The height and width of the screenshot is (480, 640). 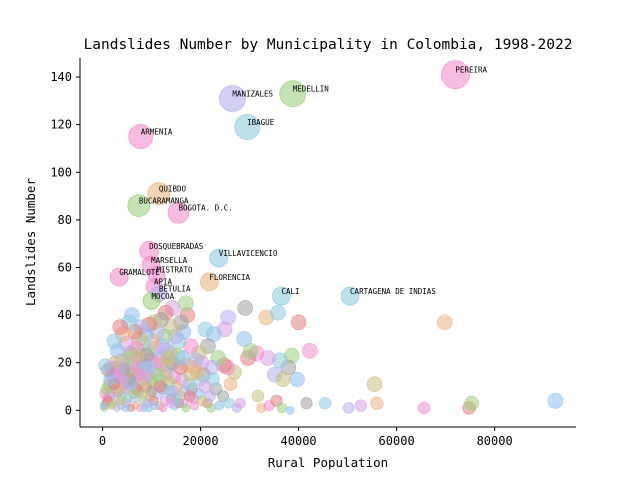 What do you see at coordinates (328, 462) in the screenshot?
I see `x-axis-label: Rural Population` at bounding box center [328, 462].